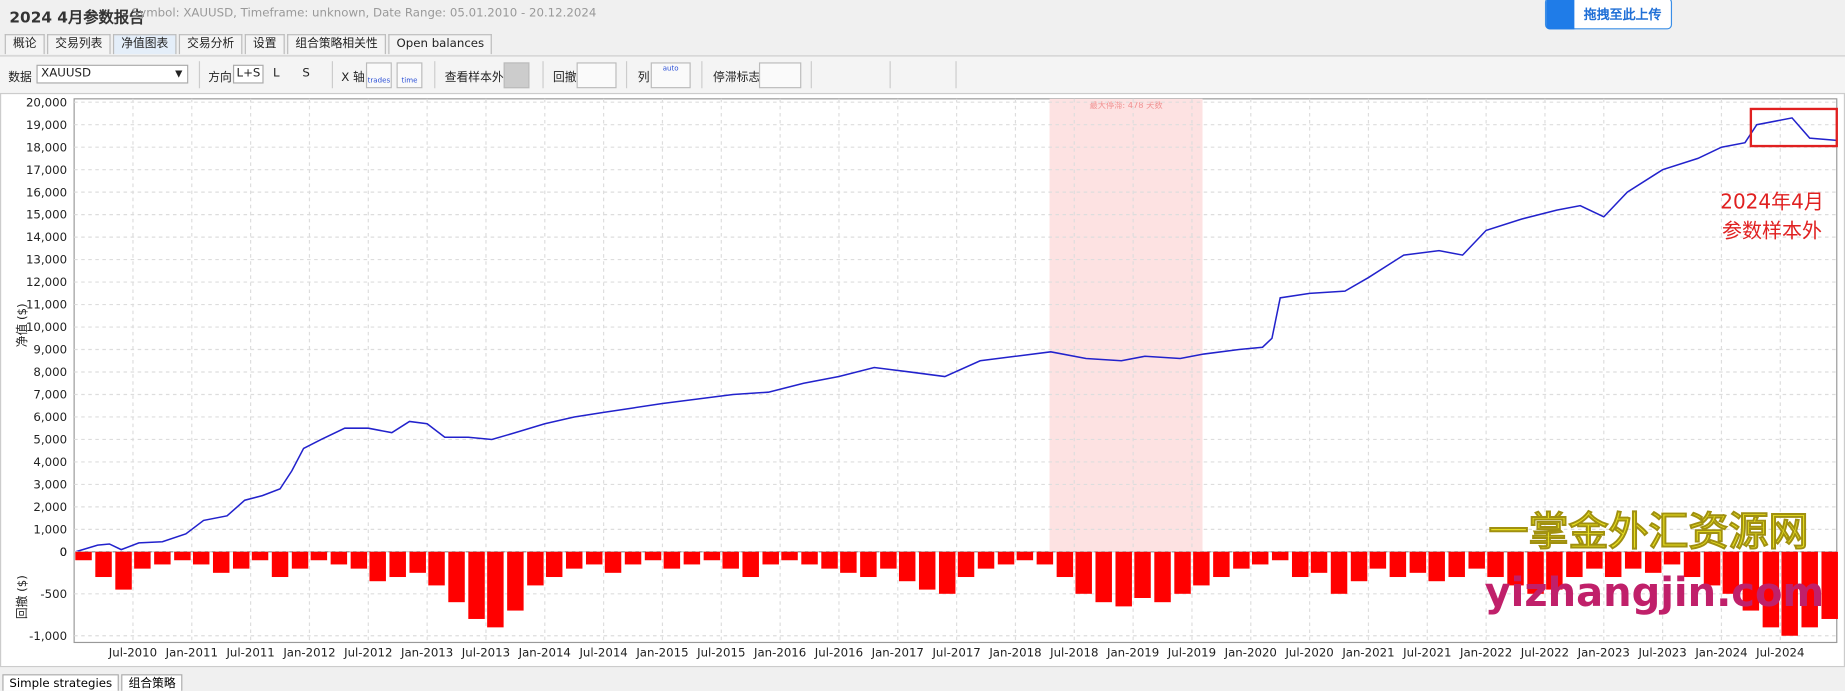 This screenshot has width=1845, height=691. What do you see at coordinates (485, 653) in the screenshot?
I see `x-tick-label: Jul-2013` at bounding box center [485, 653].